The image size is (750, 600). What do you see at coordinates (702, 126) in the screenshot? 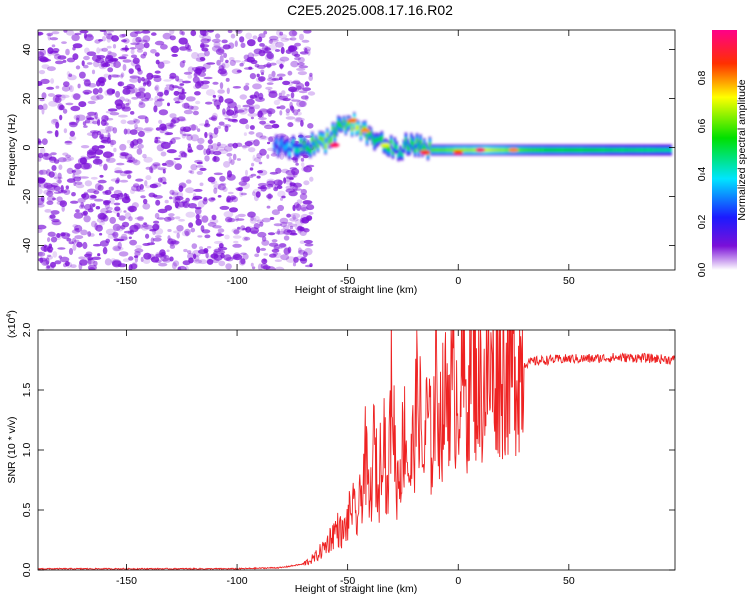
I see `colorbar-tick-label: 0.6` at bounding box center [702, 126].